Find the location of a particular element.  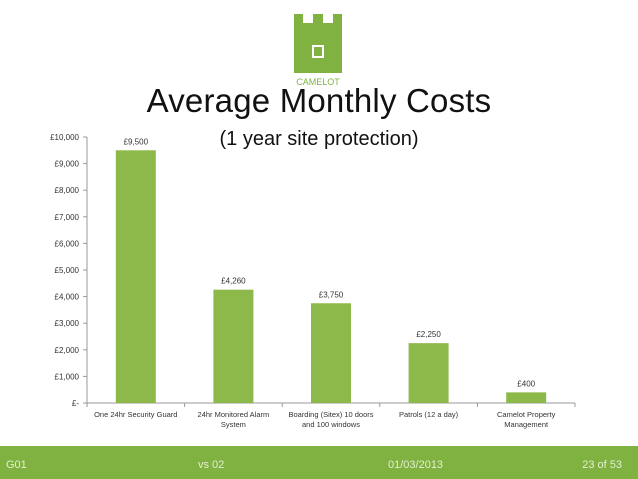

bar-data-label: £9,500 is located at coordinates (136, 141).